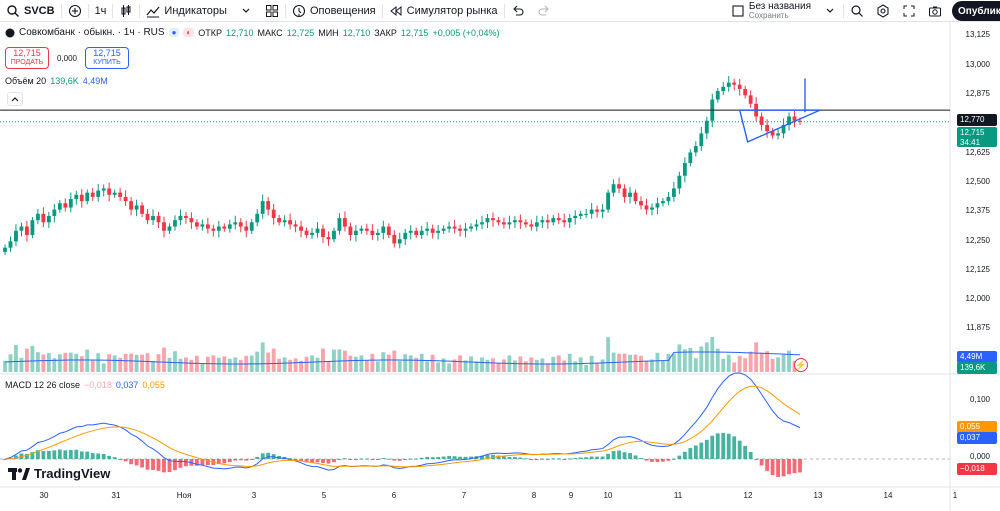 This screenshot has height=511, width=1000. Describe the element at coordinates (830, 11) in the screenshot. I see `layout-dropdown` at that location.